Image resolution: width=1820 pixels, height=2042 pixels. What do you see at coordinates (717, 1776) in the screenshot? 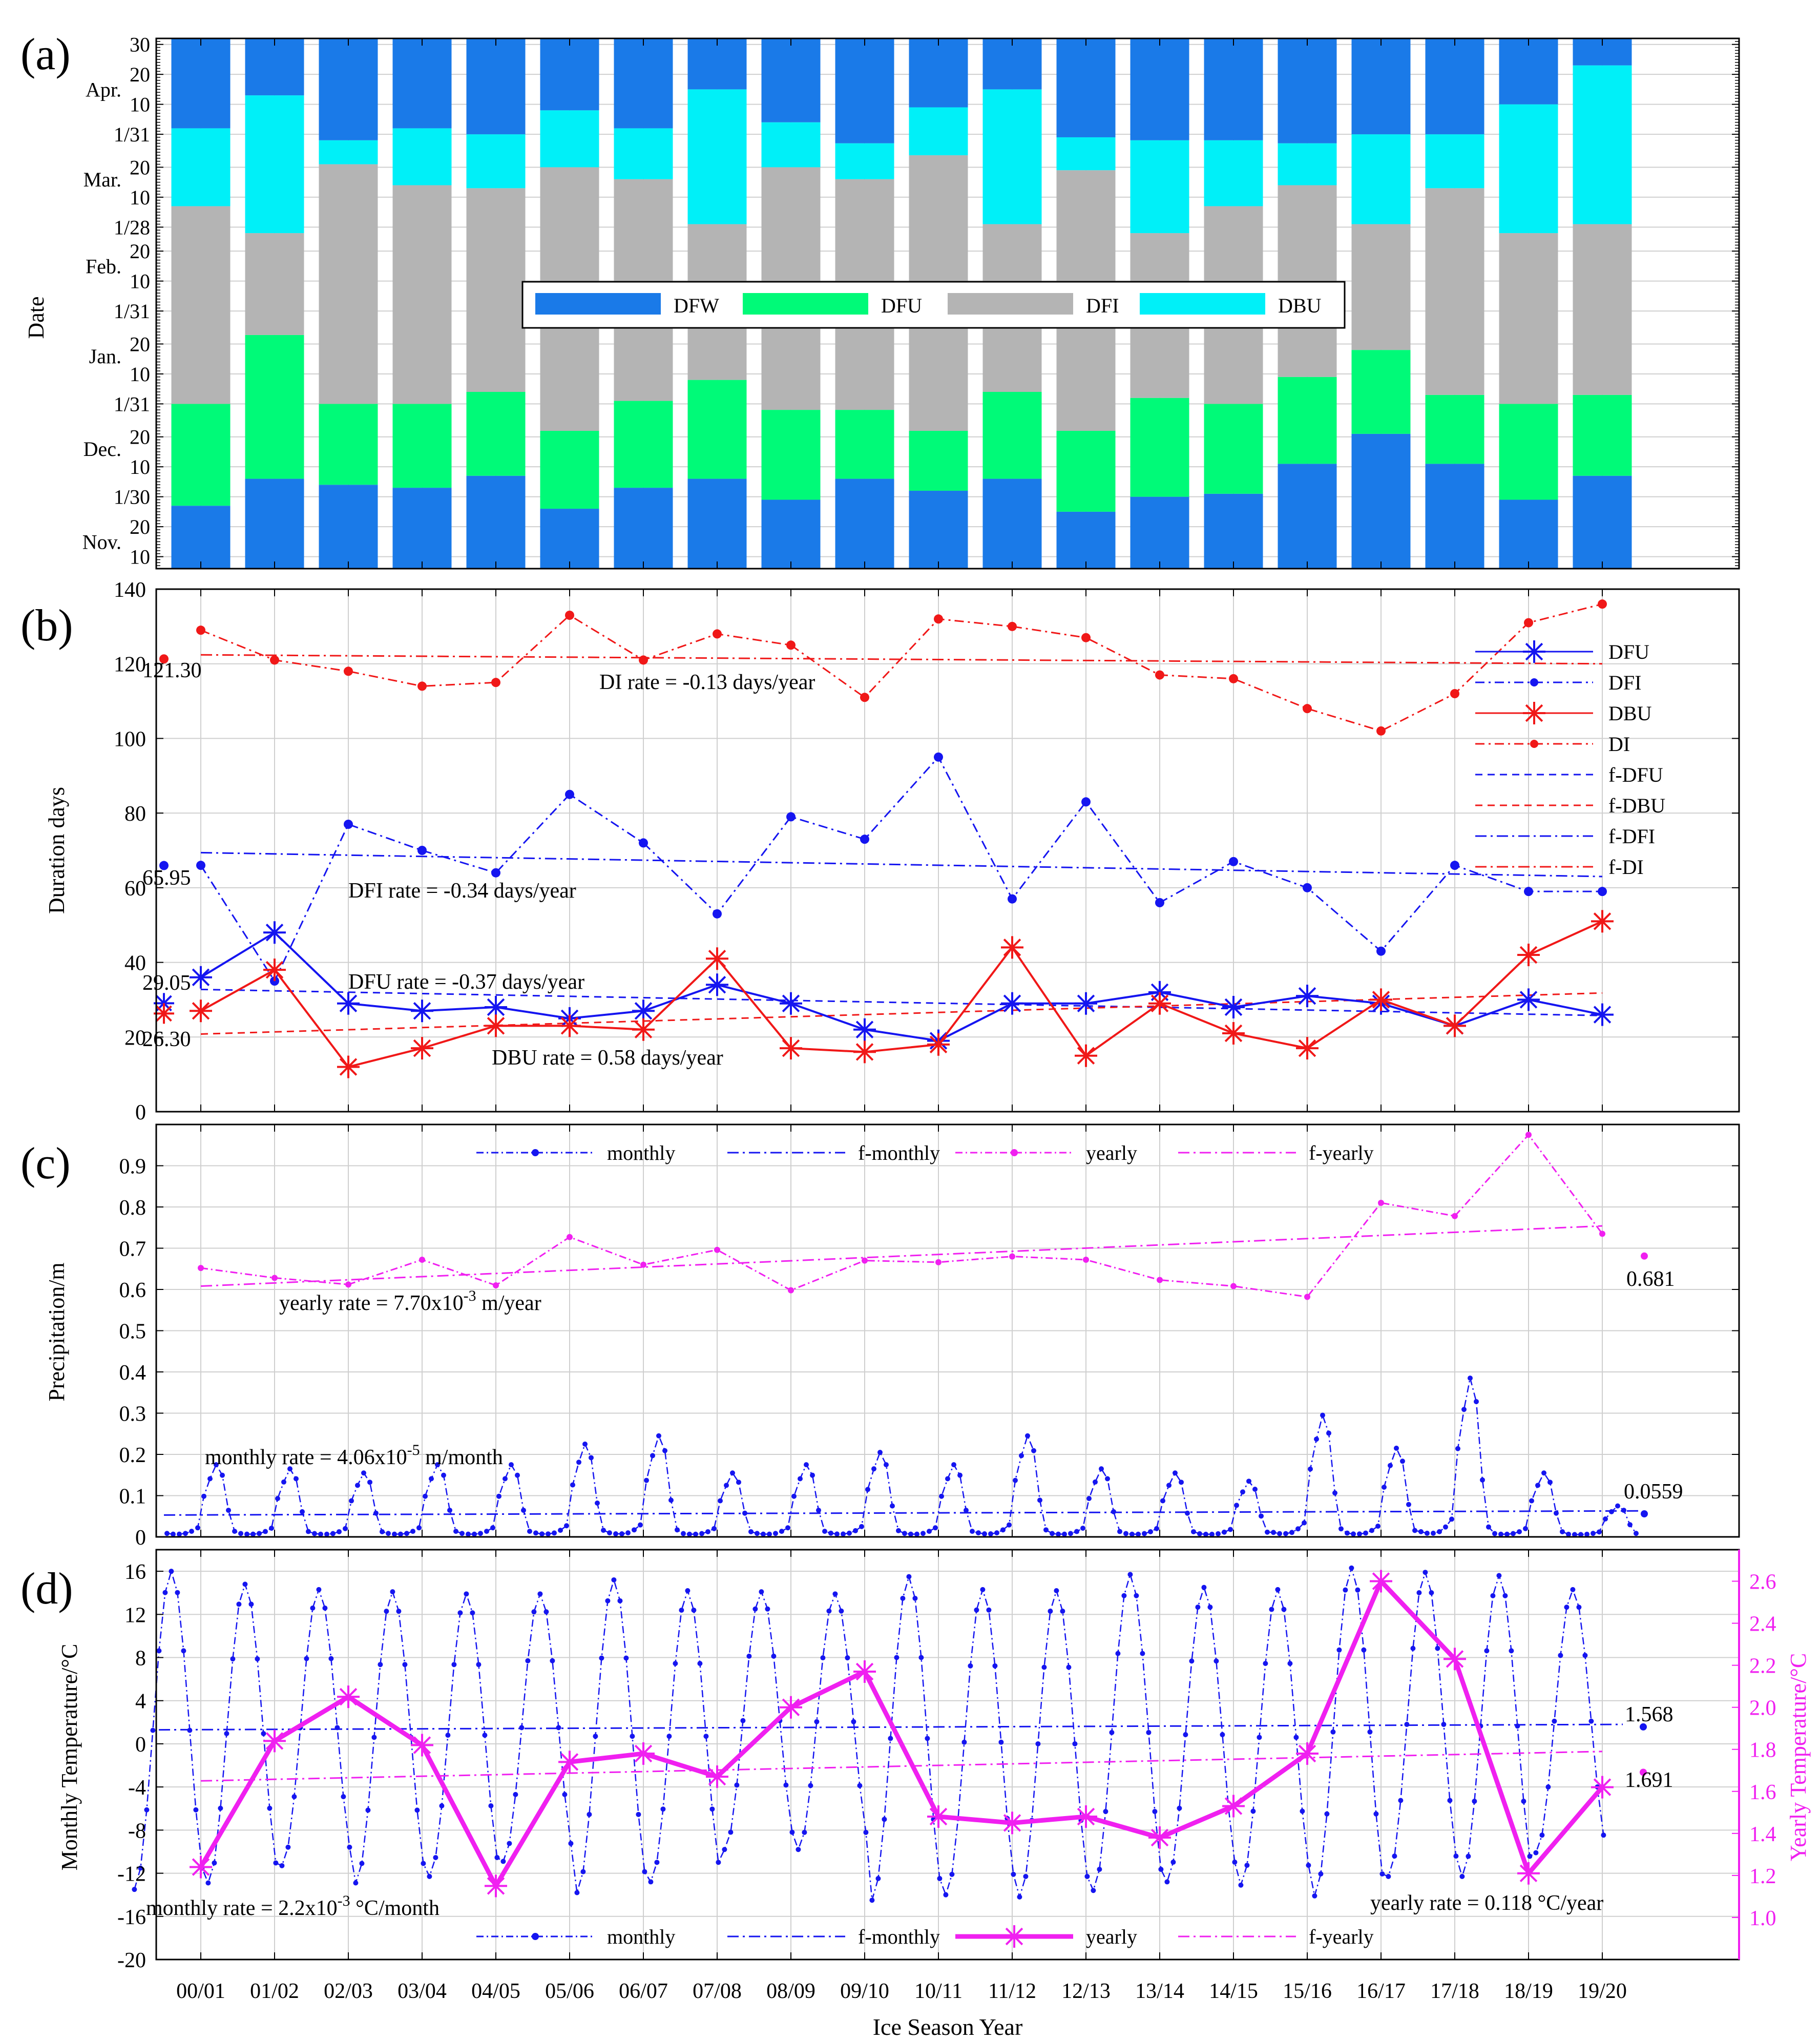
I see `data-point-yearly-temp` at bounding box center [717, 1776].